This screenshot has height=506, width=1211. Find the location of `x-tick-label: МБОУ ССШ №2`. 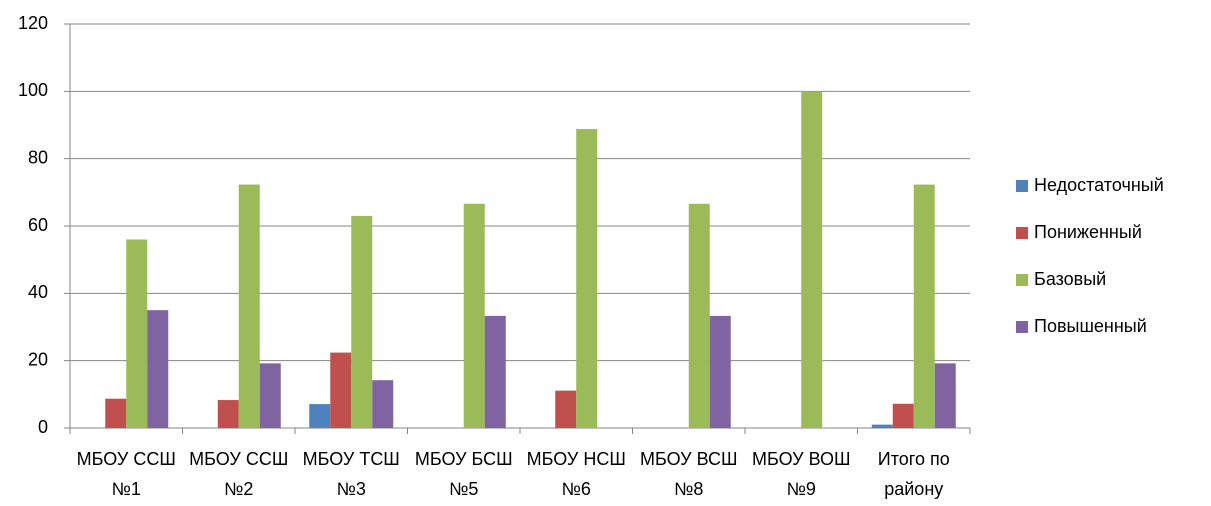

x-tick-label: МБОУ ССШ №2 is located at coordinates (239, 474).